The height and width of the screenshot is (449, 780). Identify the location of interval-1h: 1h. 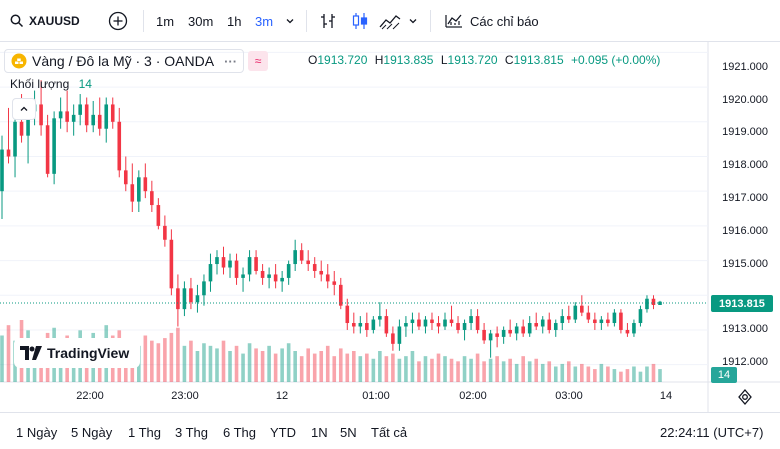
(234, 21).